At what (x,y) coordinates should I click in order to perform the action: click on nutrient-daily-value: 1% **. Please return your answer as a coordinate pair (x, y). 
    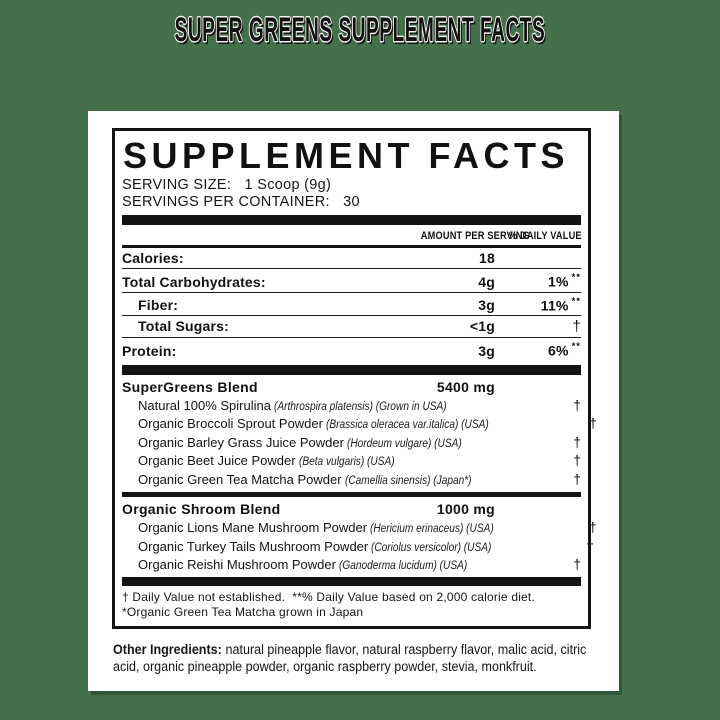
    Looking at the image, I should click on (538, 280).